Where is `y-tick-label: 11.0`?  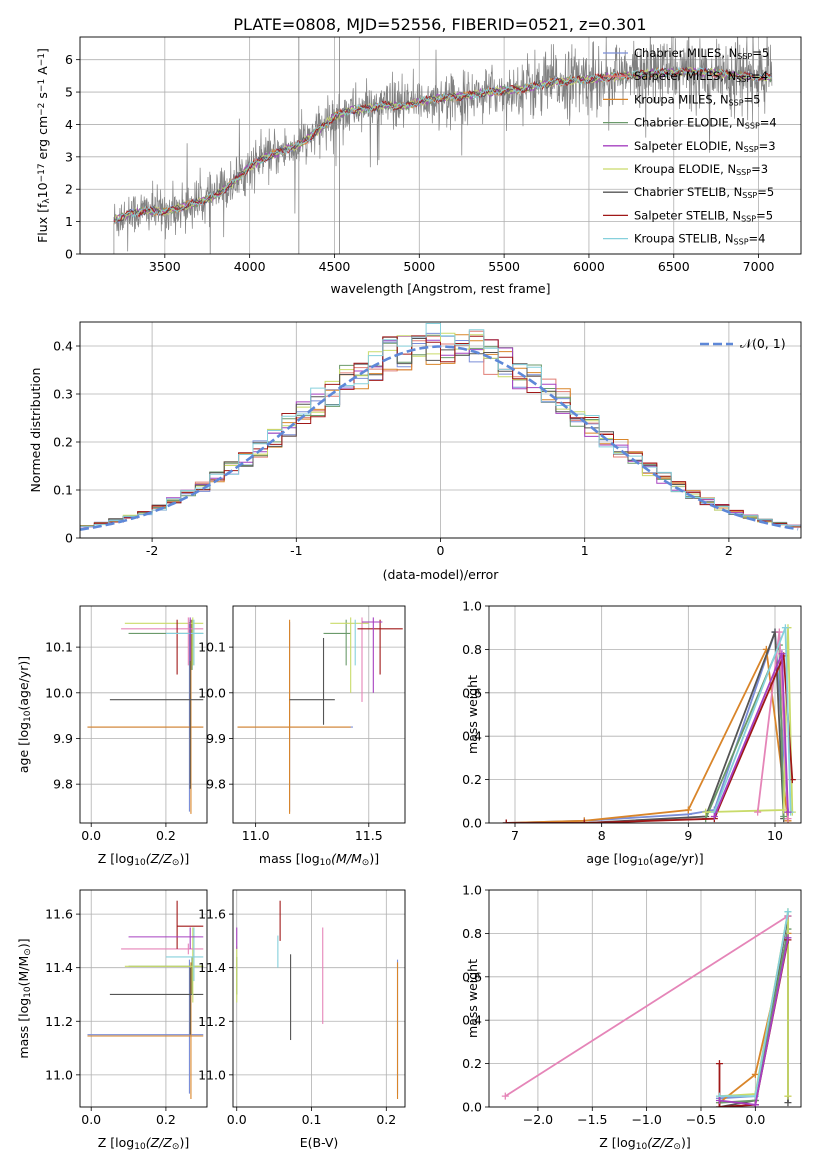 y-tick-label: 11.0 is located at coordinates (59, 1074).